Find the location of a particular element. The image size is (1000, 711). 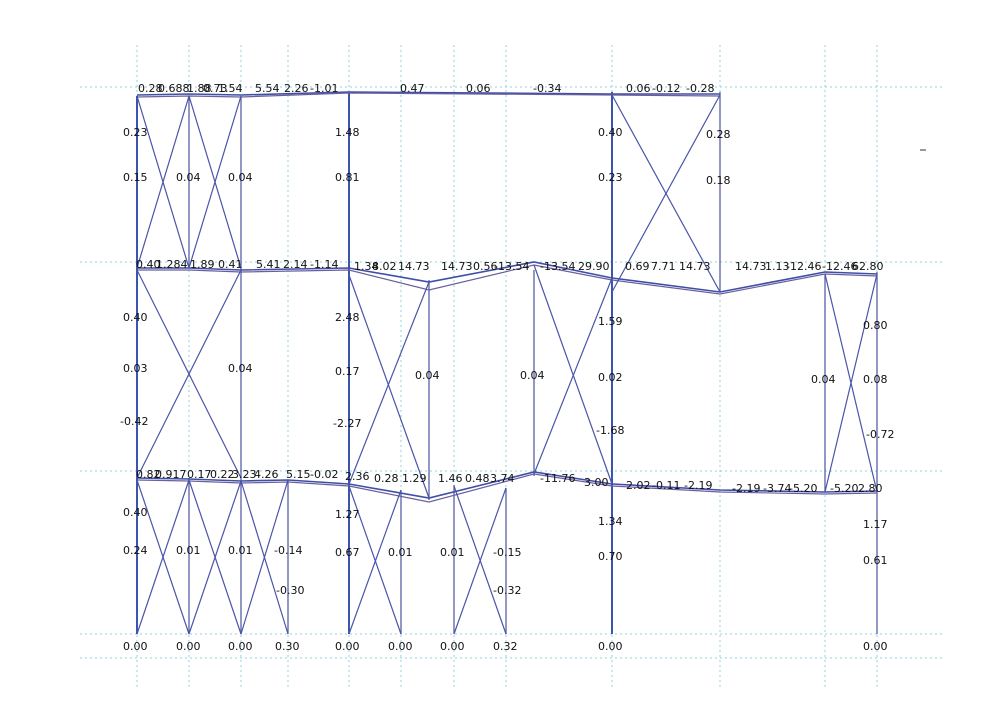

support-label: 0.32 is located at coordinates (505, 646).